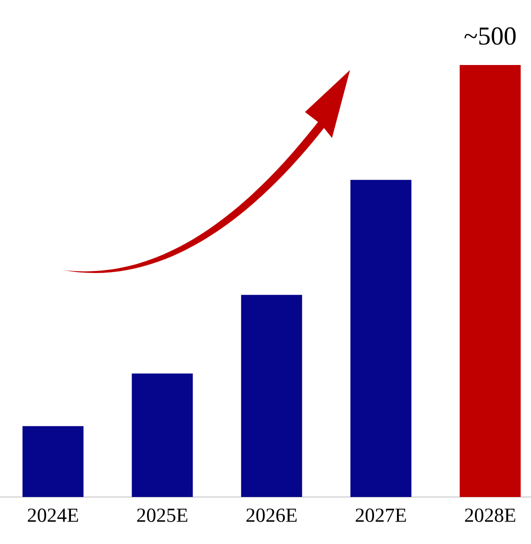 Image resolution: width=531 pixels, height=544 pixels. I want to click on x-tick-label: 2026E, so click(271, 515).